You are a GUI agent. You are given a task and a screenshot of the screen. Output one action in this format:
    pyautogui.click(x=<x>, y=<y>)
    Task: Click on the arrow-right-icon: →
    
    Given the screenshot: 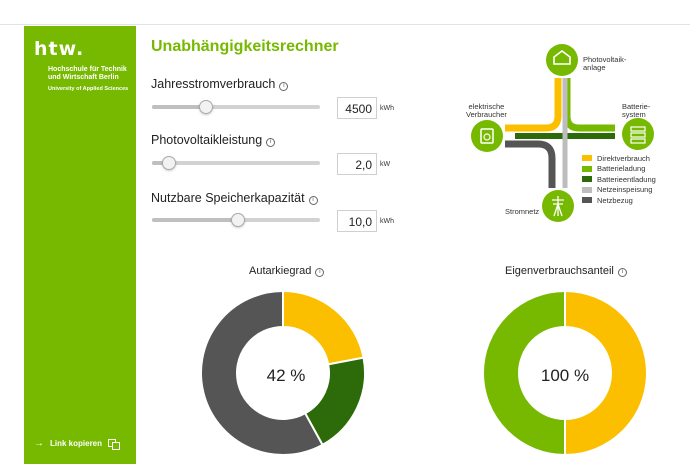 What is the action you would take?
    pyautogui.click(x=39, y=443)
    